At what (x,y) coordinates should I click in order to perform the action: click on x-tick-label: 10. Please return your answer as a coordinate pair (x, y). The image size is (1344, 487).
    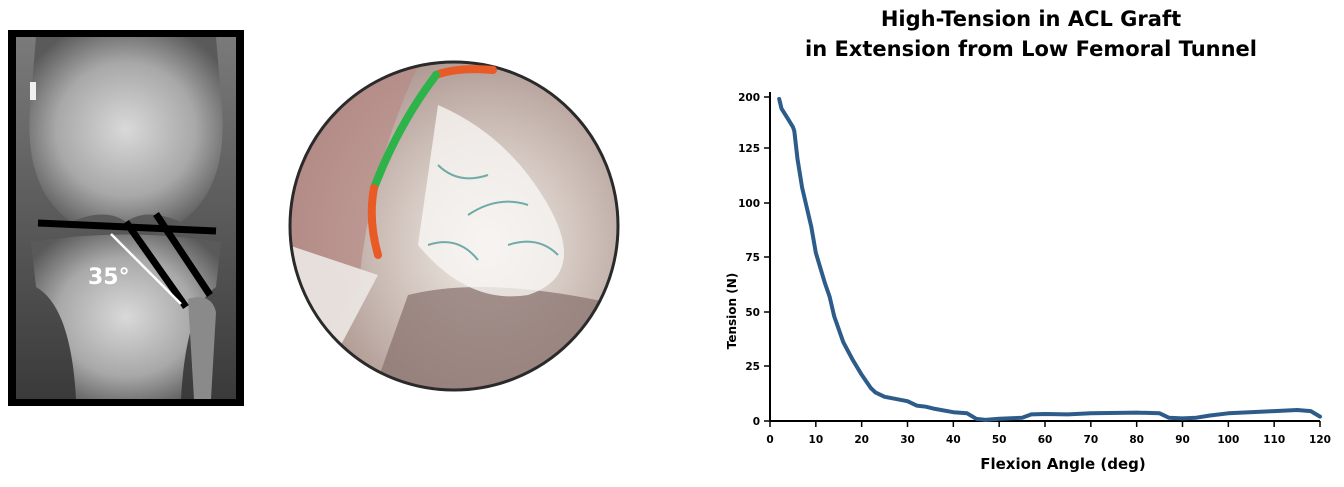
    Looking at the image, I should click on (816, 440).